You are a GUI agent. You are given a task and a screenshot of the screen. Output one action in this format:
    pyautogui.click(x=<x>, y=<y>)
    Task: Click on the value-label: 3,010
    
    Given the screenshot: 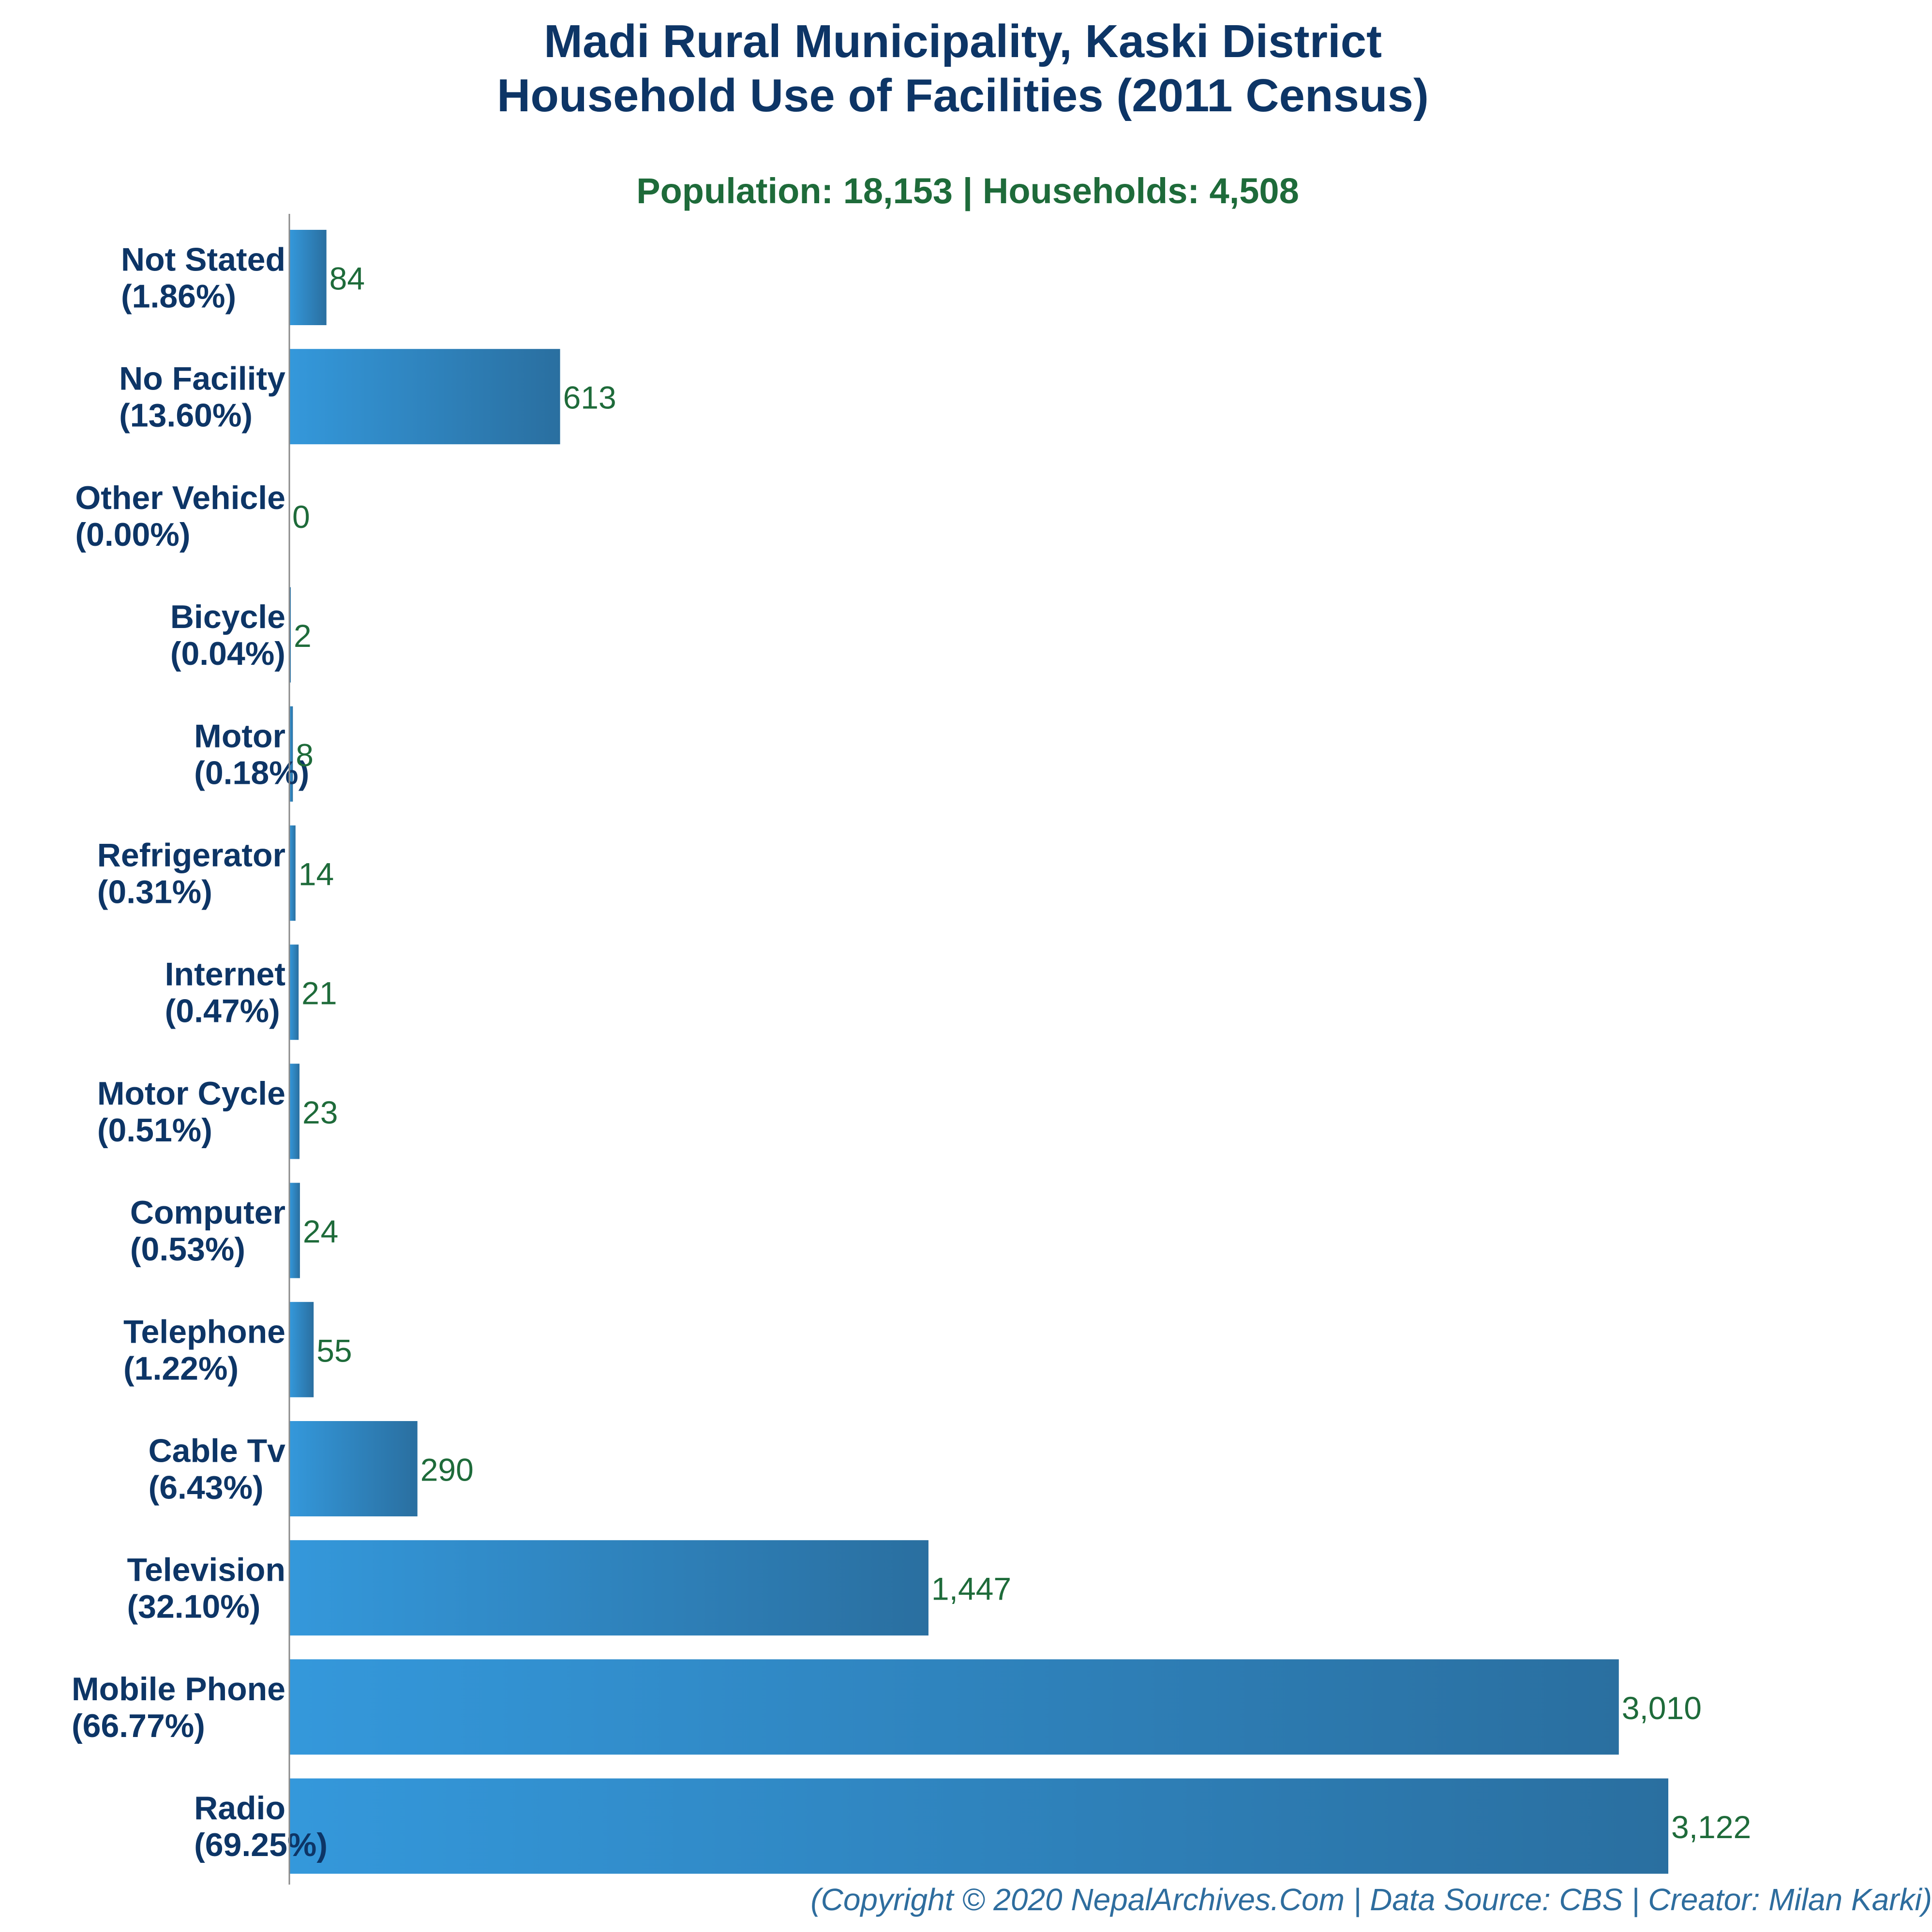 What is the action you would take?
    pyautogui.click(x=1662, y=1708)
    